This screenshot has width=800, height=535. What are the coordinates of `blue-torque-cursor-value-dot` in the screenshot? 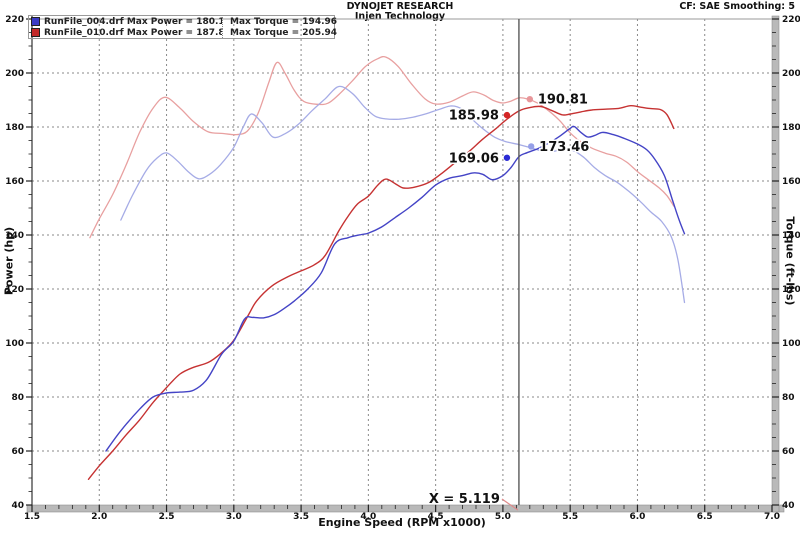 It's located at (531, 146).